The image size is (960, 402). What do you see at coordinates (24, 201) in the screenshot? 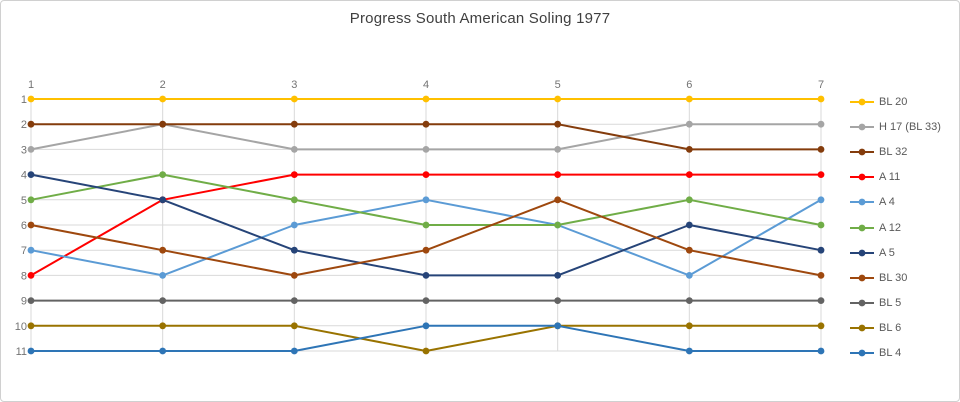
I see `y-tick-label: 5` at bounding box center [24, 201].